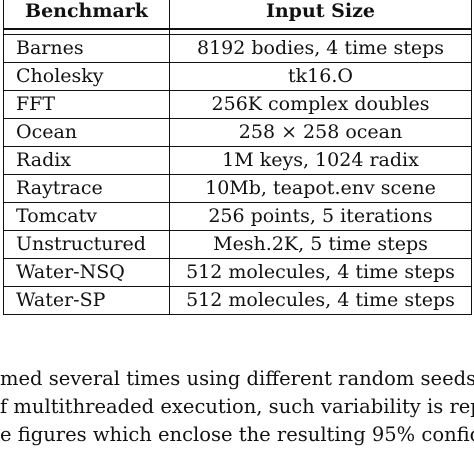 The image size is (474, 474). What do you see at coordinates (86, 300) in the screenshot?
I see `benchmark-cell: Water-SP` at bounding box center [86, 300].